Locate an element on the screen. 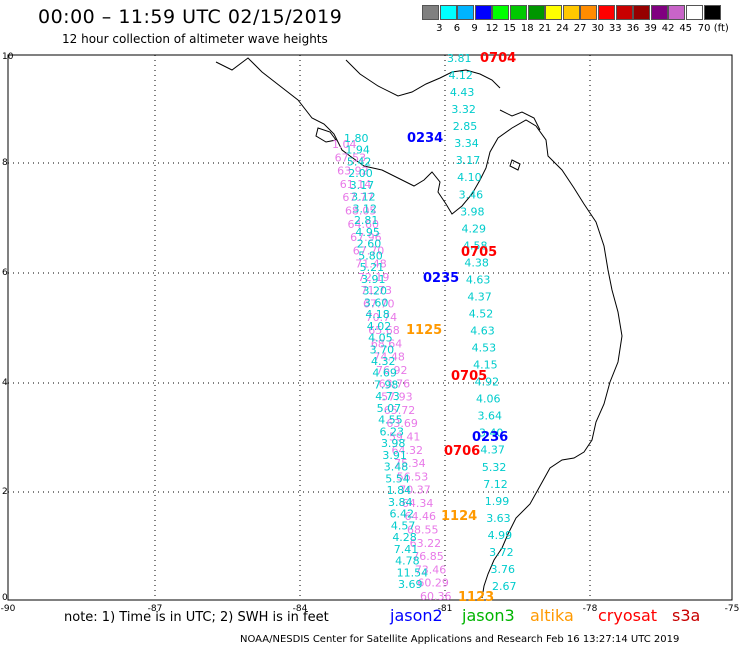  wave-height-value: 3.76 is located at coordinates (503, 569).